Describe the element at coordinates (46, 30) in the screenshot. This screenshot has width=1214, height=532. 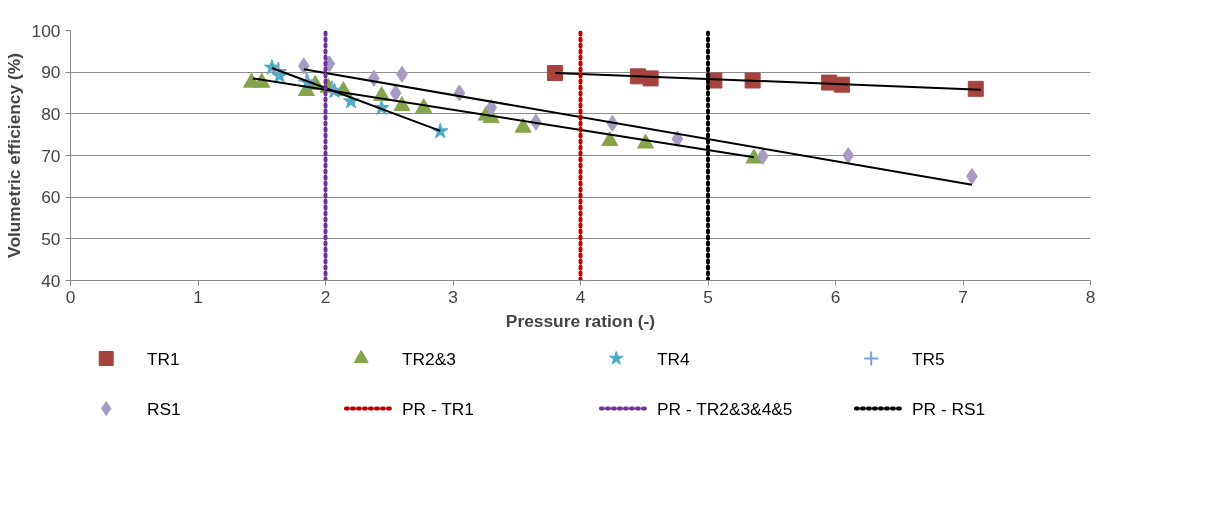
I see `y-tick-label: 100` at that location.